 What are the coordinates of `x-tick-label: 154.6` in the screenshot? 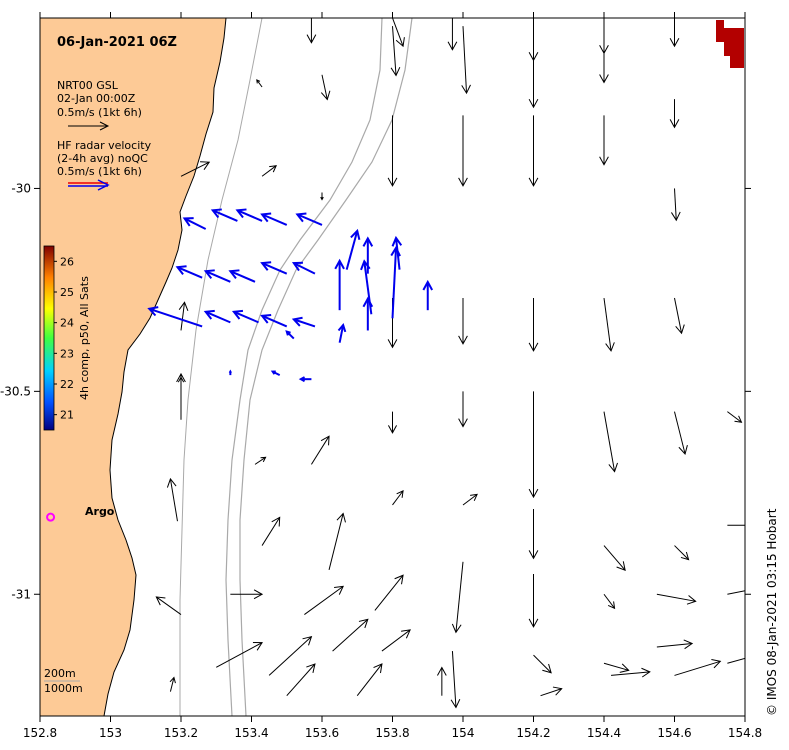 It's located at (674, 733).